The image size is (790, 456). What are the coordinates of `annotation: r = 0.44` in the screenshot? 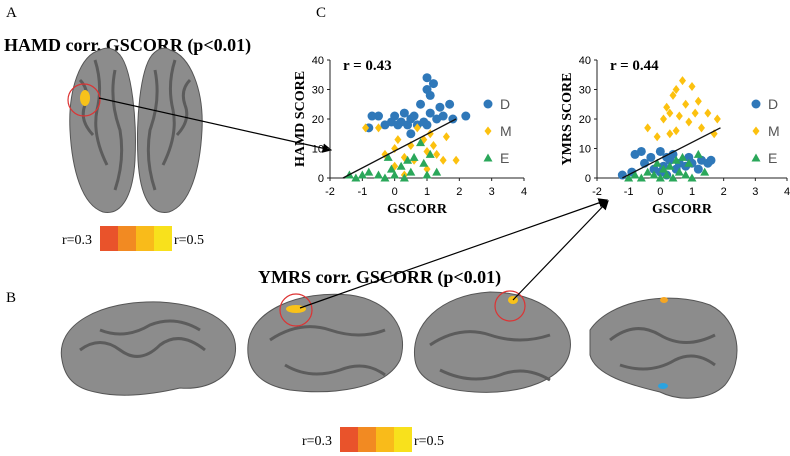 It's located at (634, 66).